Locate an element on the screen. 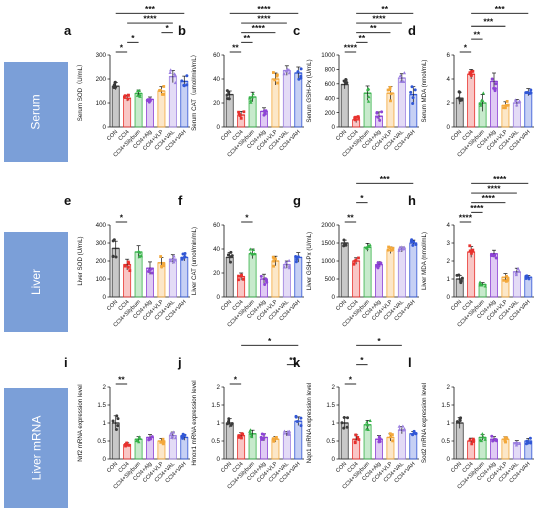 The height and width of the screenshot is (511, 550). panel-letter: g is located at coordinates (297, 200).